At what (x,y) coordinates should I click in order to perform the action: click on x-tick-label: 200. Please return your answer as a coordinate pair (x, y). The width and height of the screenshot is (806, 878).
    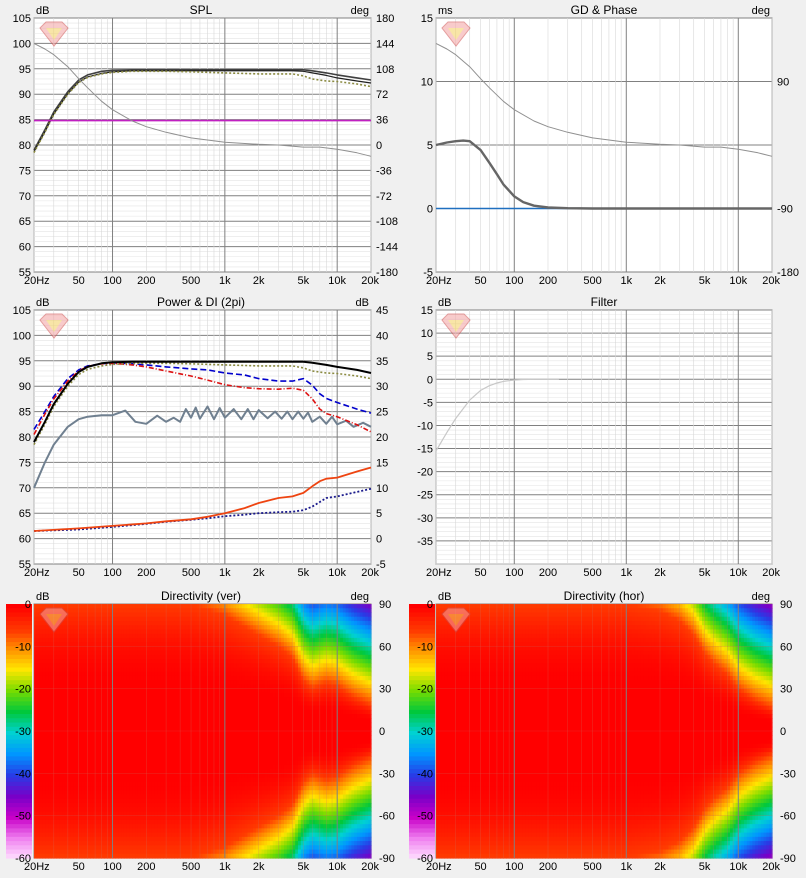
    Looking at the image, I should click on (146, 573).